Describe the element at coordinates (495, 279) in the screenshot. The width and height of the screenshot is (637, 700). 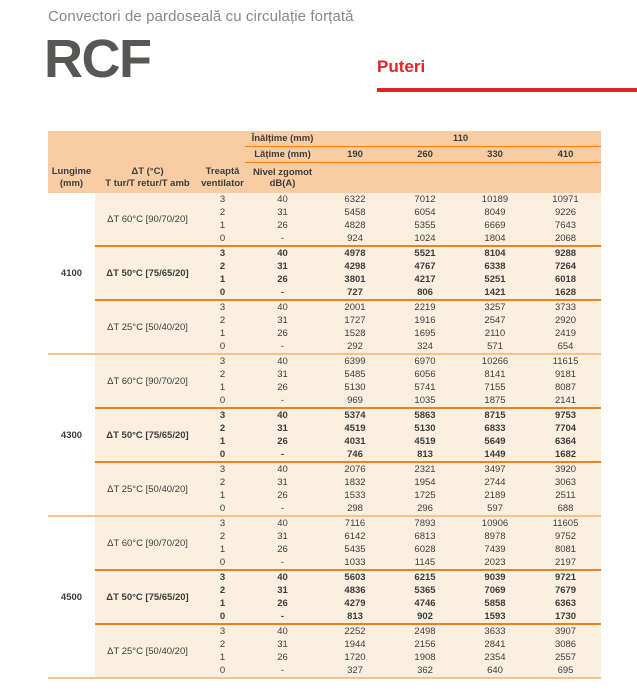
I see `power-cell: 5251` at that location.